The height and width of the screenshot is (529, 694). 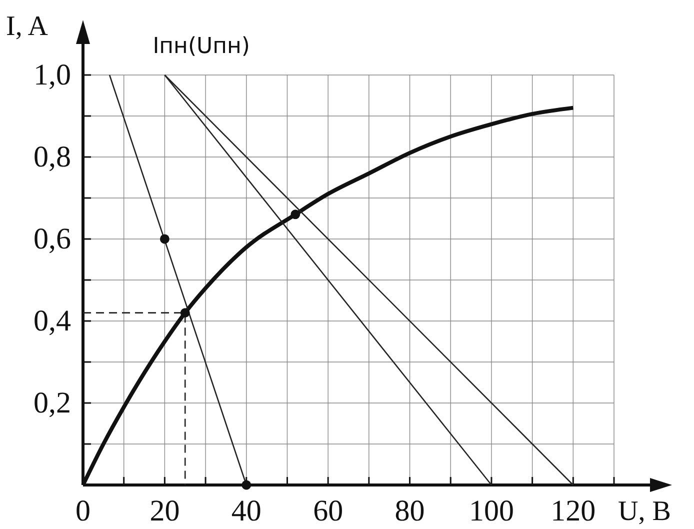 What do you see at coordinates (52, 75) in the screenshot?
I see `y-tick-label: 1,0` at bounding box center [52, 75].